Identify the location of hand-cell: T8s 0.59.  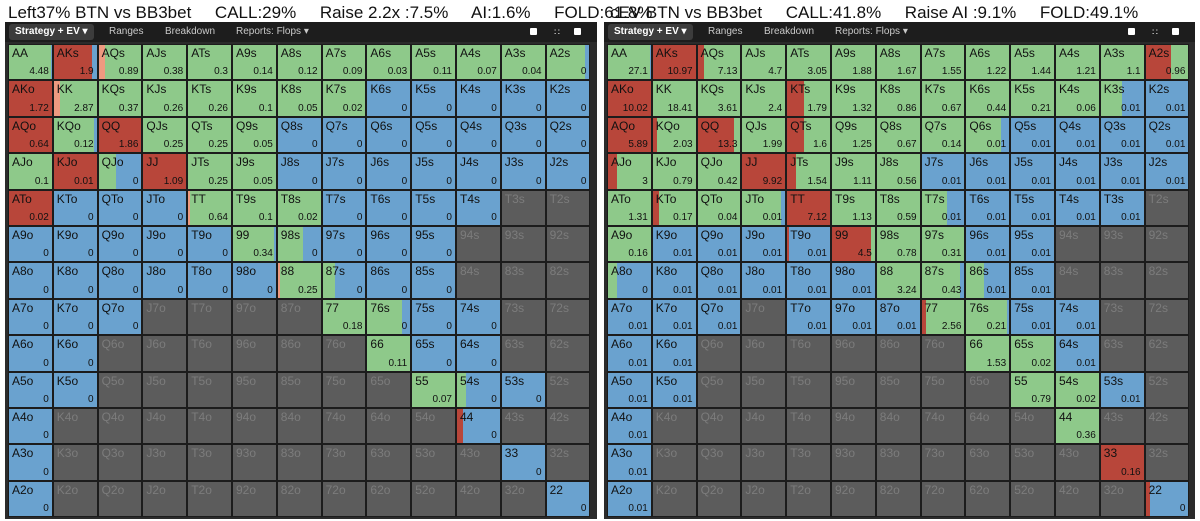
(898, 207).